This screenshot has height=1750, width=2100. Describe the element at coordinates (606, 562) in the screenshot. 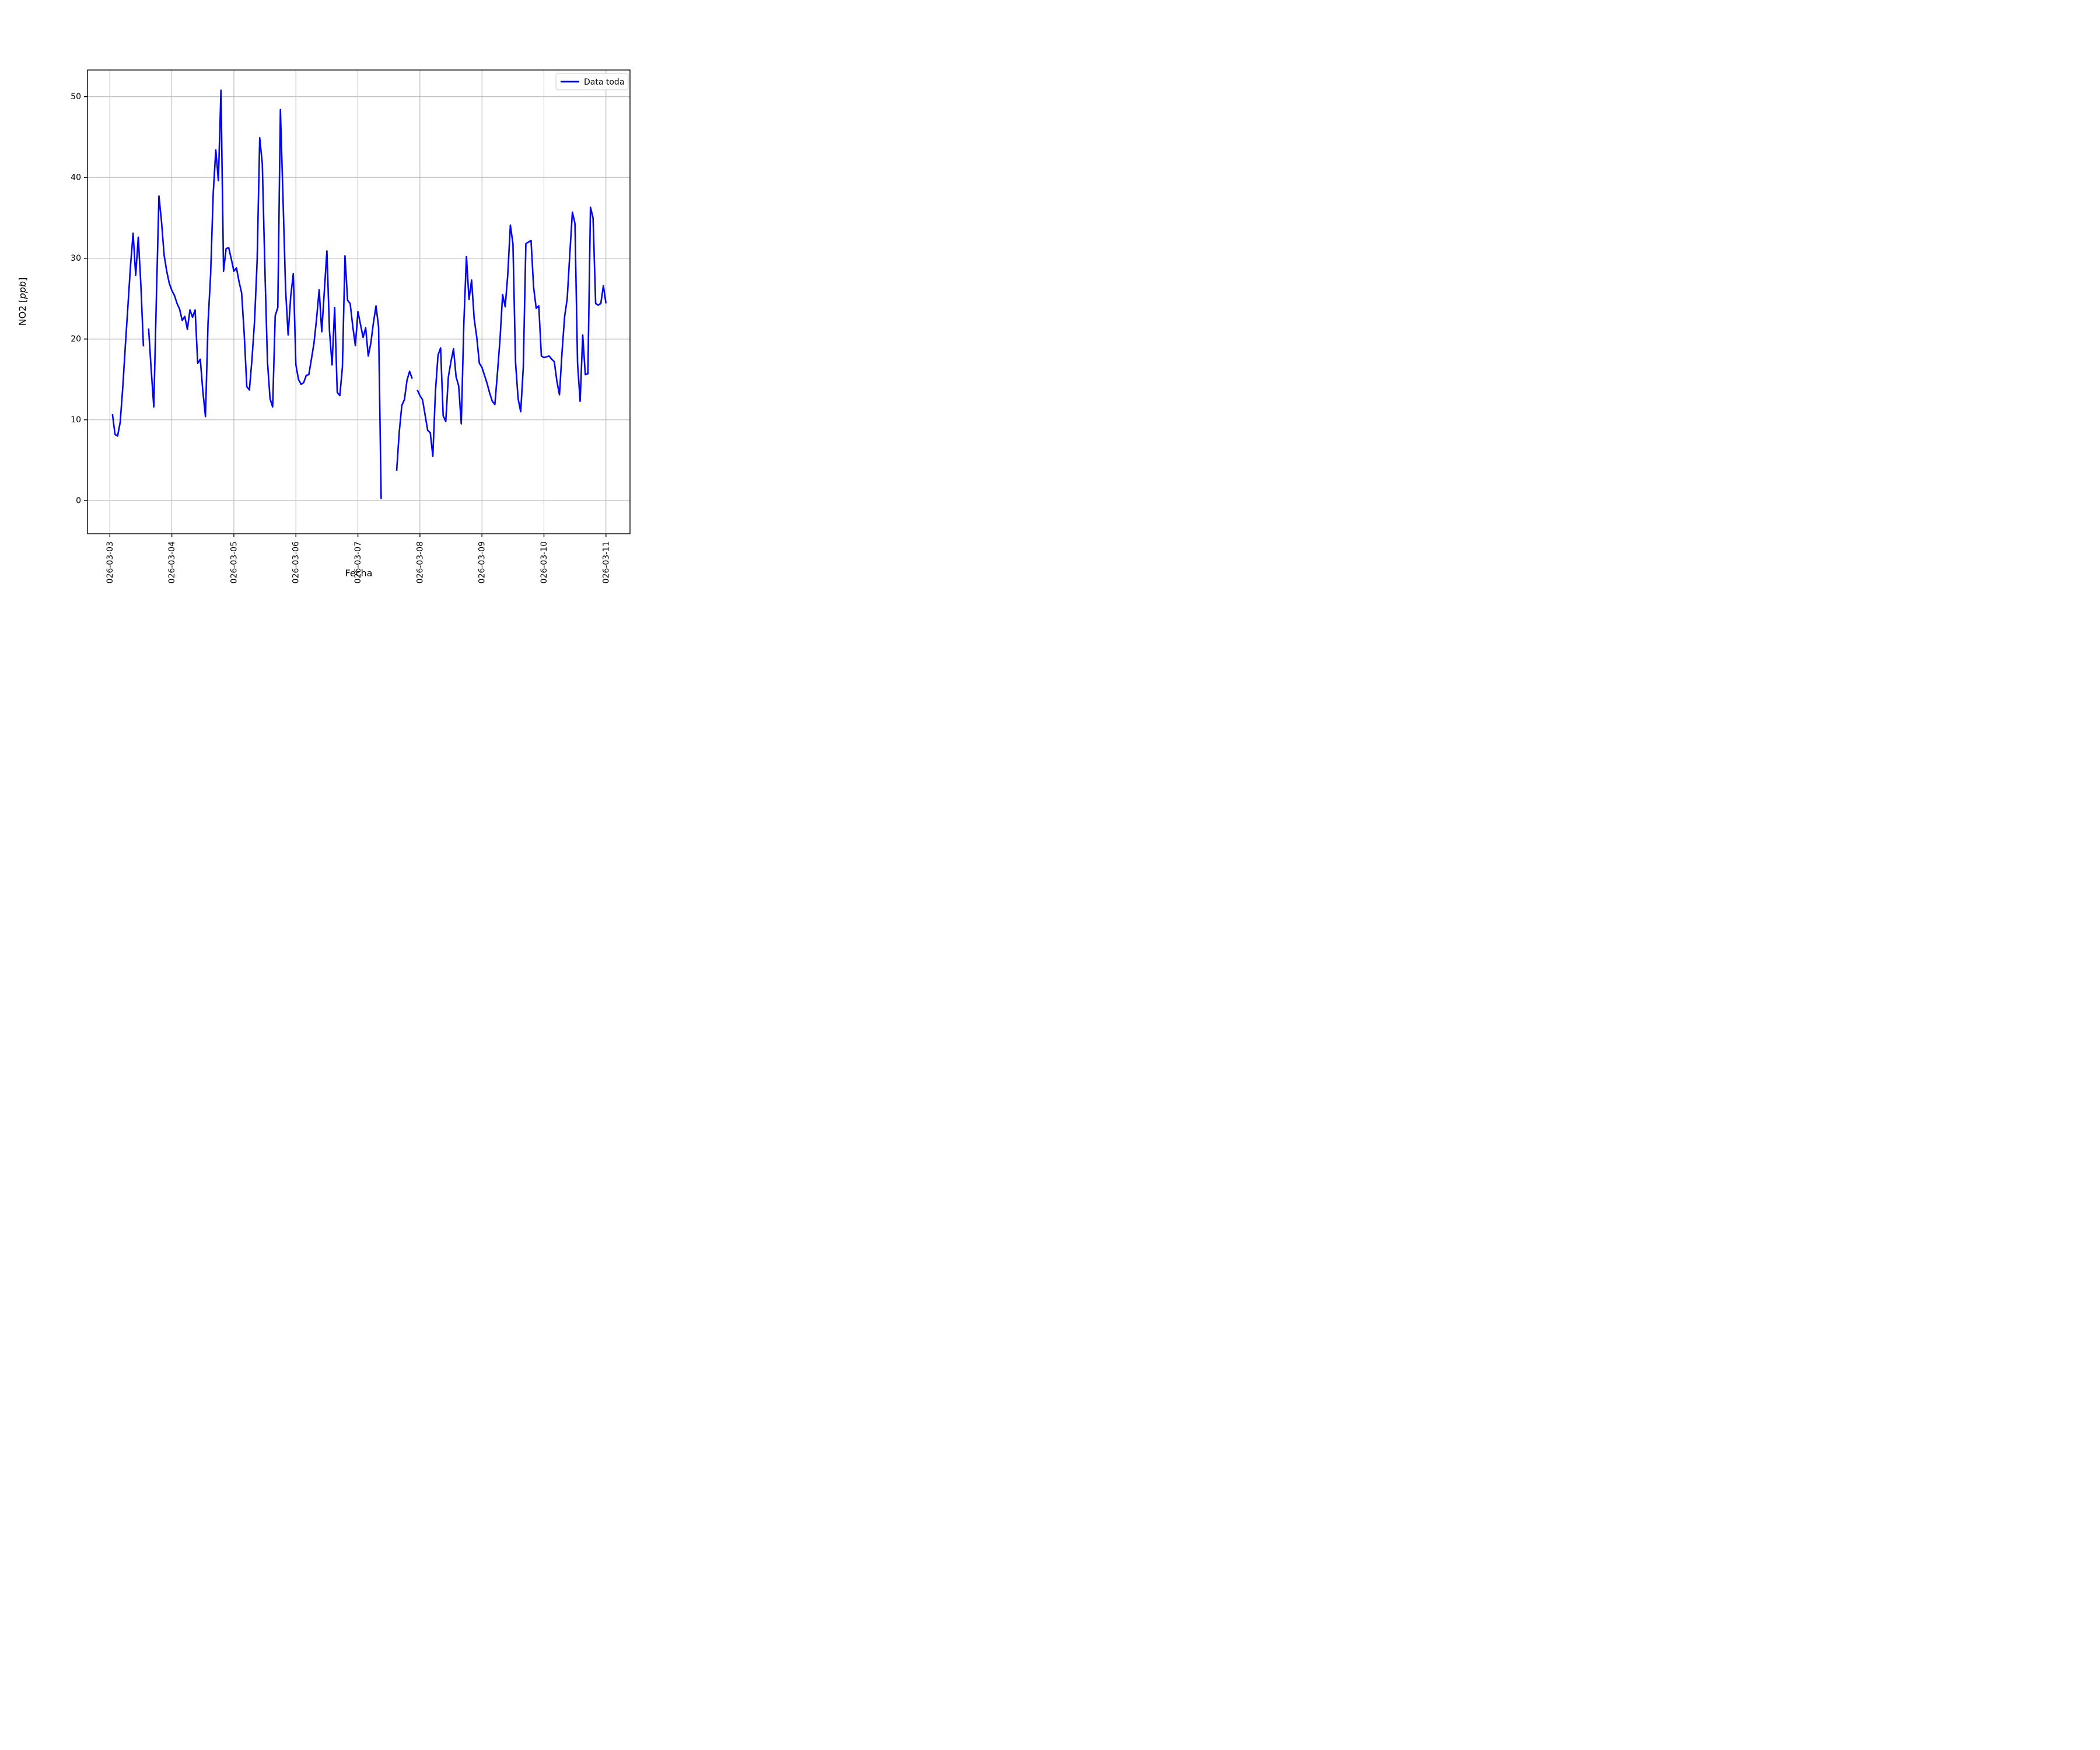

I see `x-tick-label: 2026-03-11` at that location.